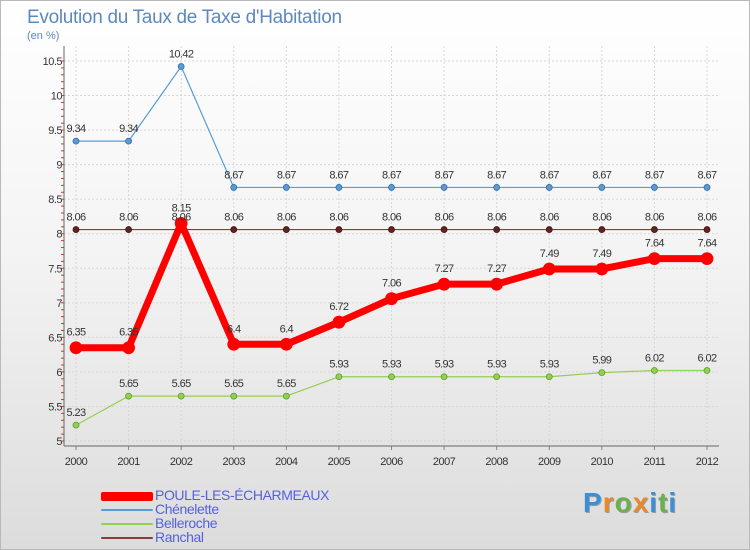 This screenshot has height=550, width=750. What do you see at coordinates (286, 384) in the screenshot?
I see `data-label: 5.65` at bounding box center [286, 384].